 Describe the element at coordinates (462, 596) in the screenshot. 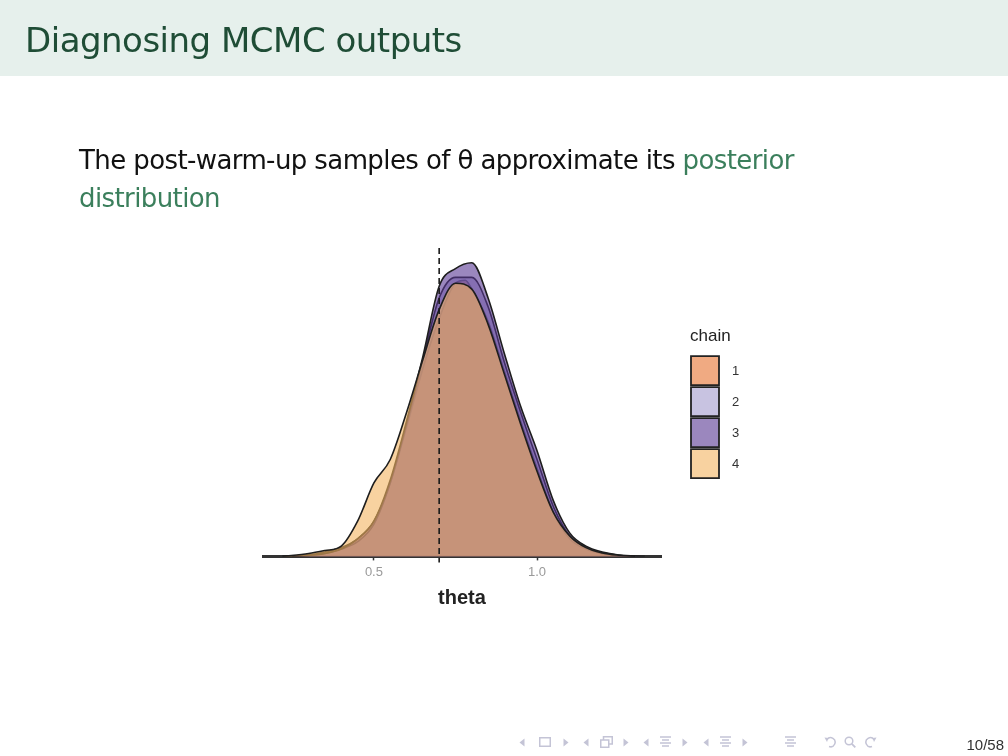

I see `x-axis-title: theta` at that location.